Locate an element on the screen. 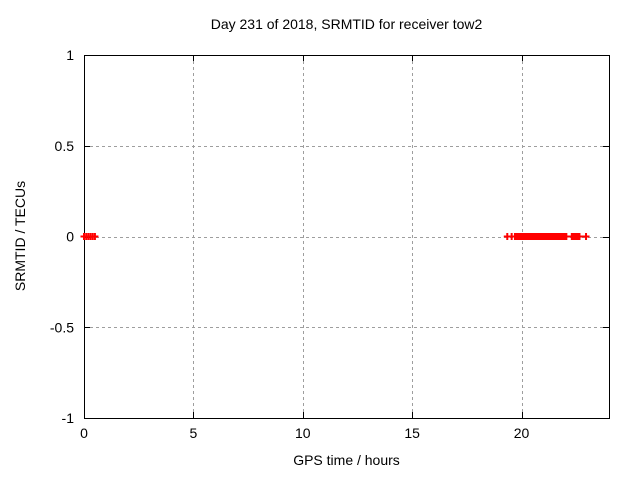  y-tick-label: 1 is located at coordinates (70, 55).